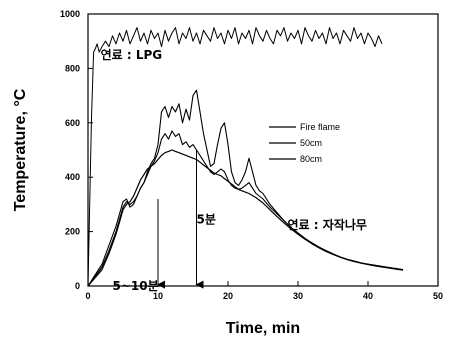 The image size is (449, 344). What do you see at coordinates (77, 286) in the screenshot?
I see `y-tick-label: 0` at bounding box center [77, 286].